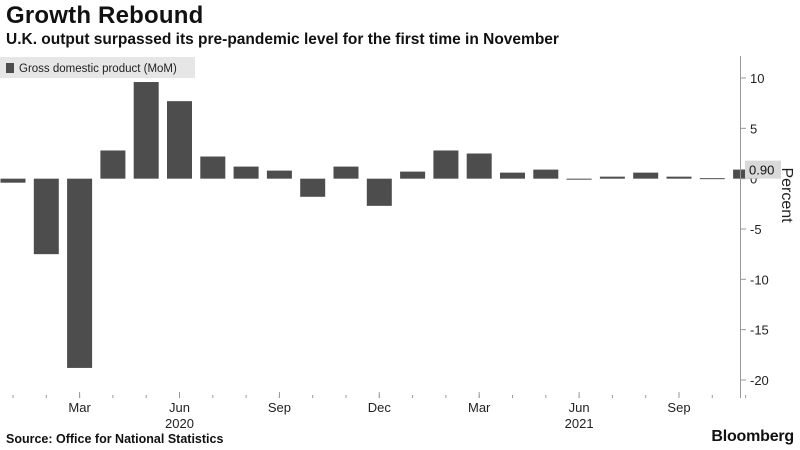  Describe the element at coordinates (80, 273) in the screenshot. I see `bar-mar-2020` at that location.